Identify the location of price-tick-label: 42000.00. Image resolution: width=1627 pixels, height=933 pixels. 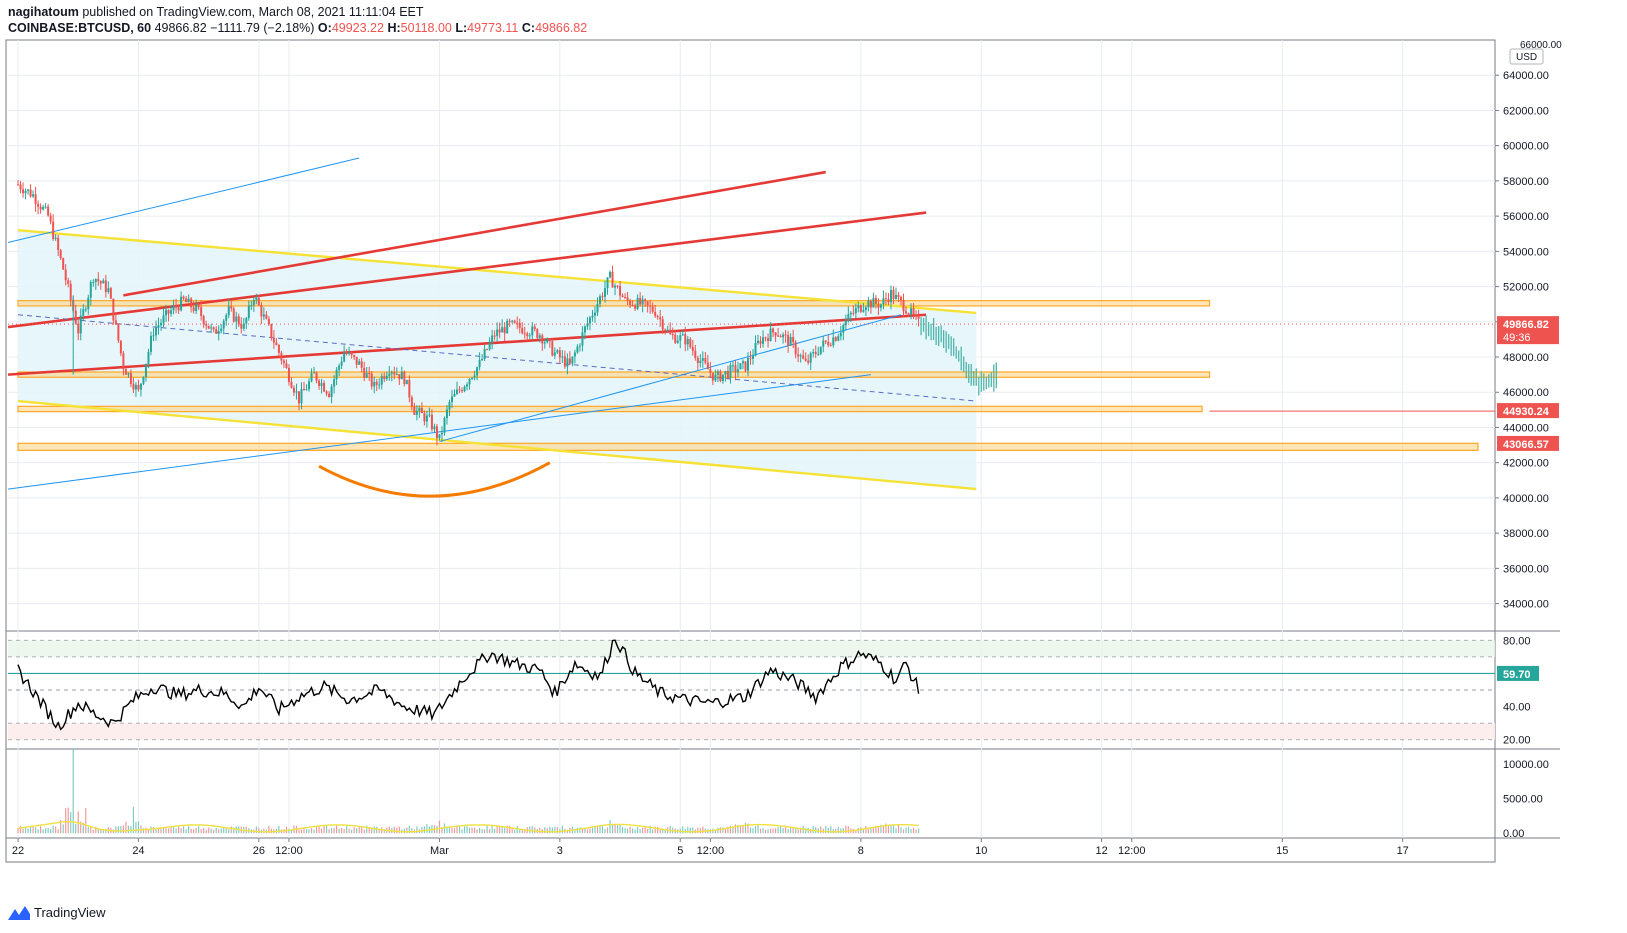
(1526, 464).